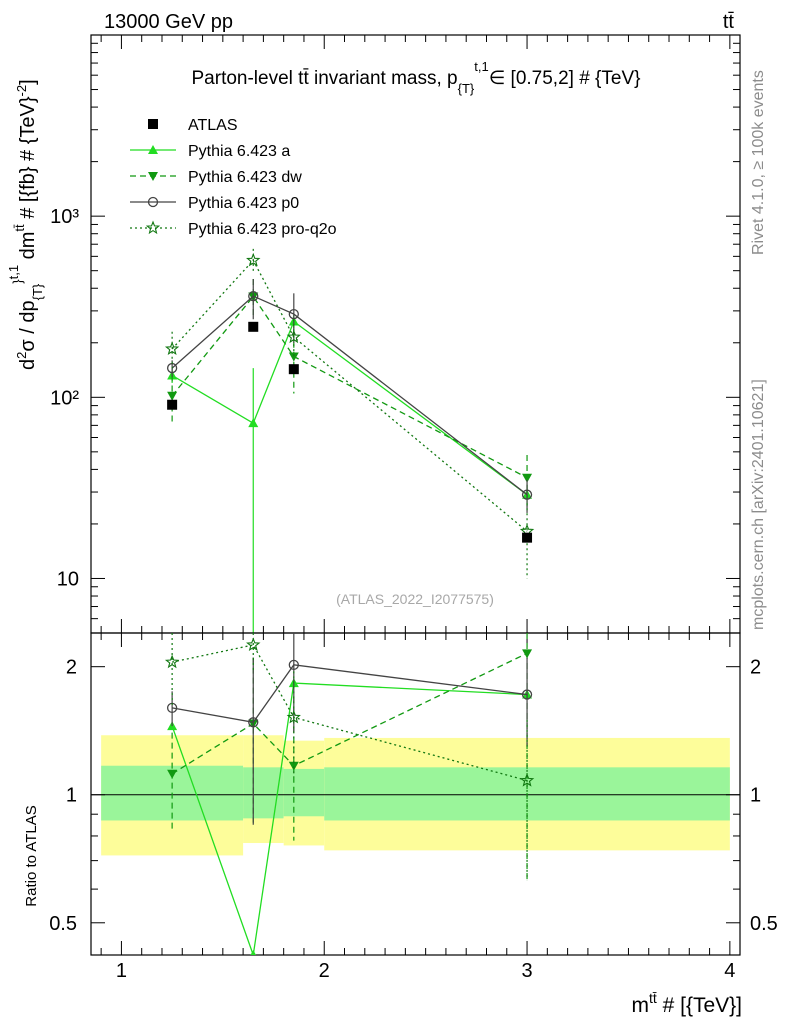  I want to click on uncertainty-bands, so click(415, 795).